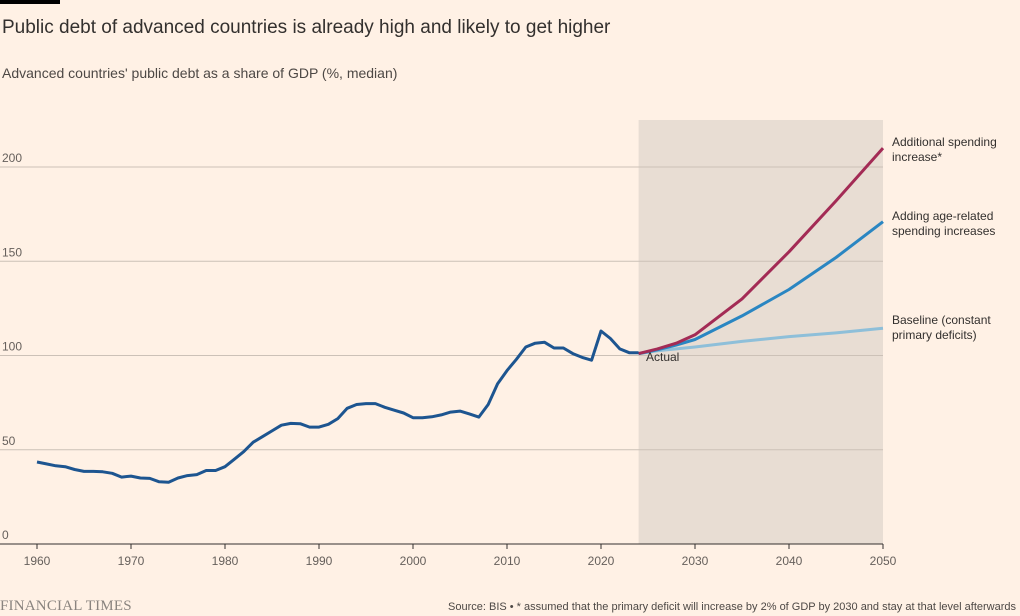 This screenshot has width=1020, height=616. What do you see at coordinates (601, 561) in the screenshot?
I see `x-tick-label: 2020` at bounding box center [601, 561].